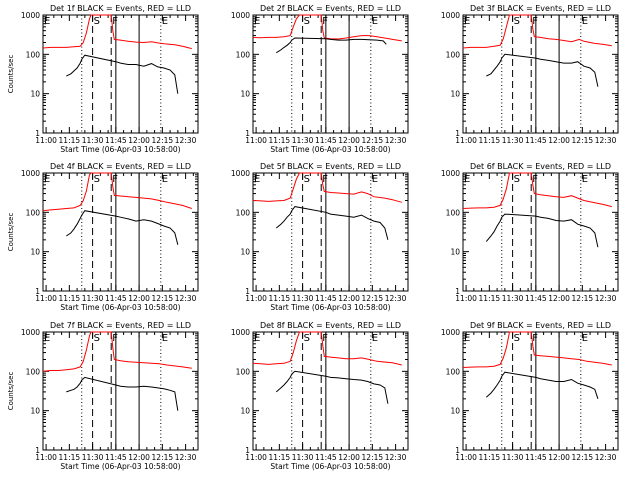  I want to click on panel-title: Det 3f BLACK = Events, RED = LLD, so click(540, 8).